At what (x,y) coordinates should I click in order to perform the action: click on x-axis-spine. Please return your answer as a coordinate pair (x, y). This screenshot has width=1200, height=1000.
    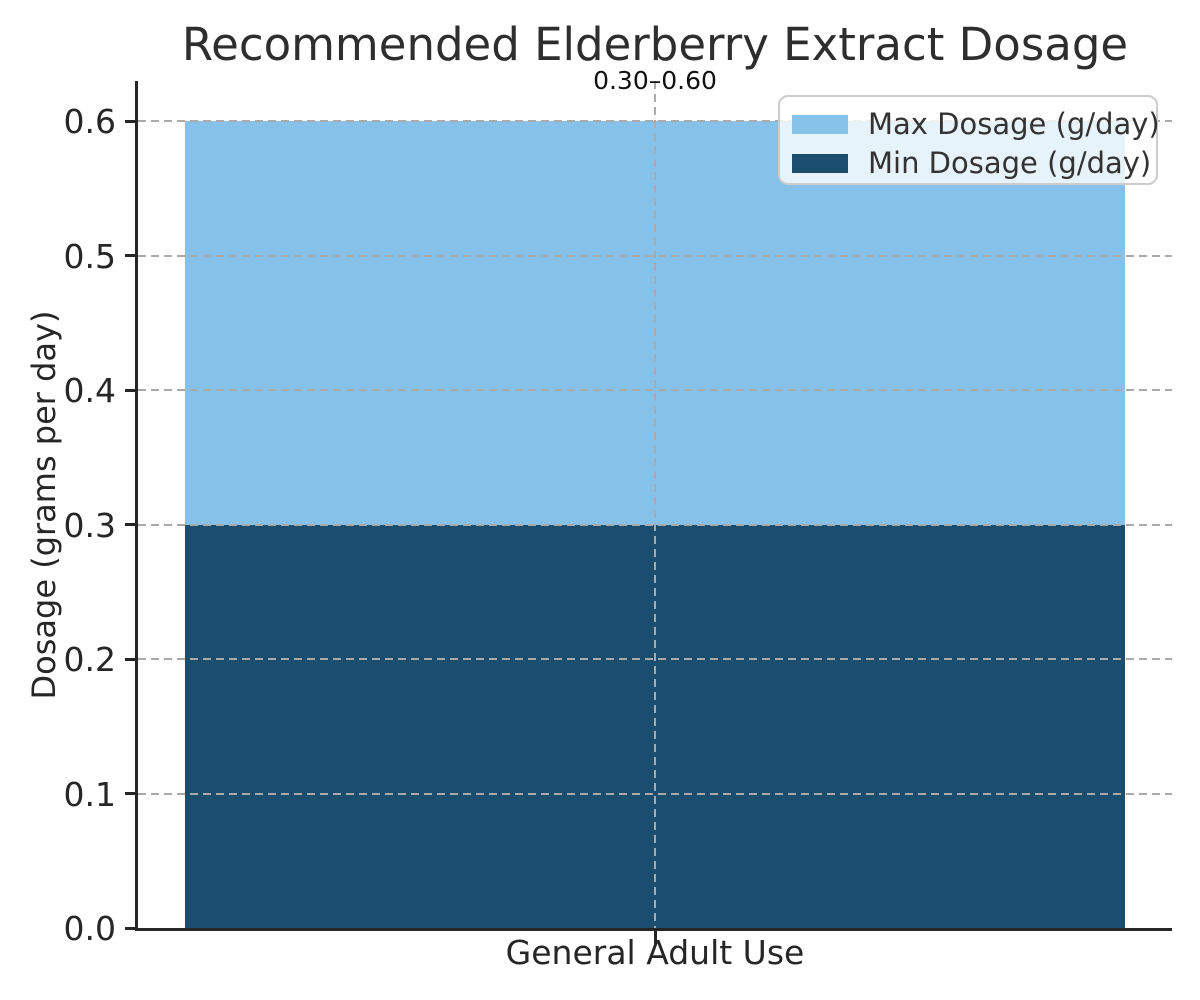
    Looking at the image, I should click on (653, 929).